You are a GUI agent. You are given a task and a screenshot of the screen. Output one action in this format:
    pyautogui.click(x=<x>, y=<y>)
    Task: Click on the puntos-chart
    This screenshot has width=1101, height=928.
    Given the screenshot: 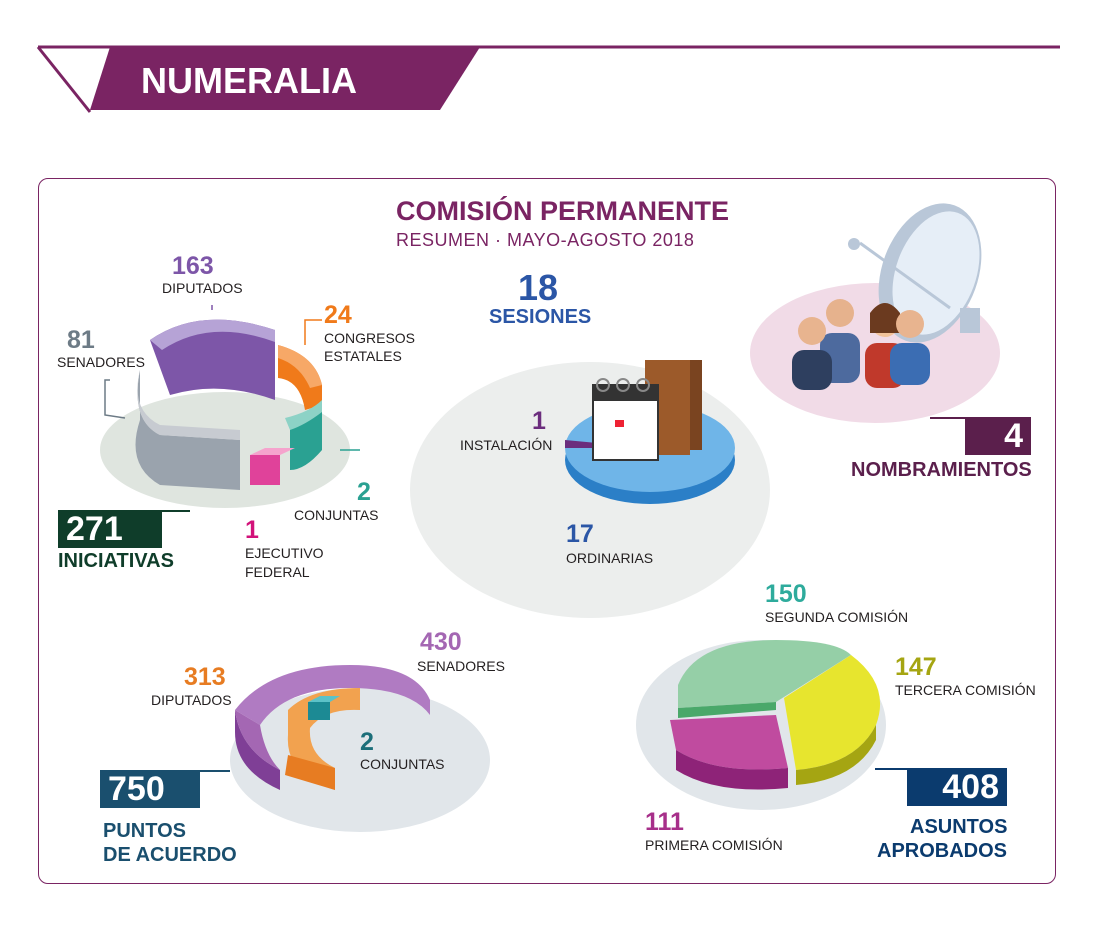 What is the action you would take?
    pyautogui.click(x=360, y=748)
    